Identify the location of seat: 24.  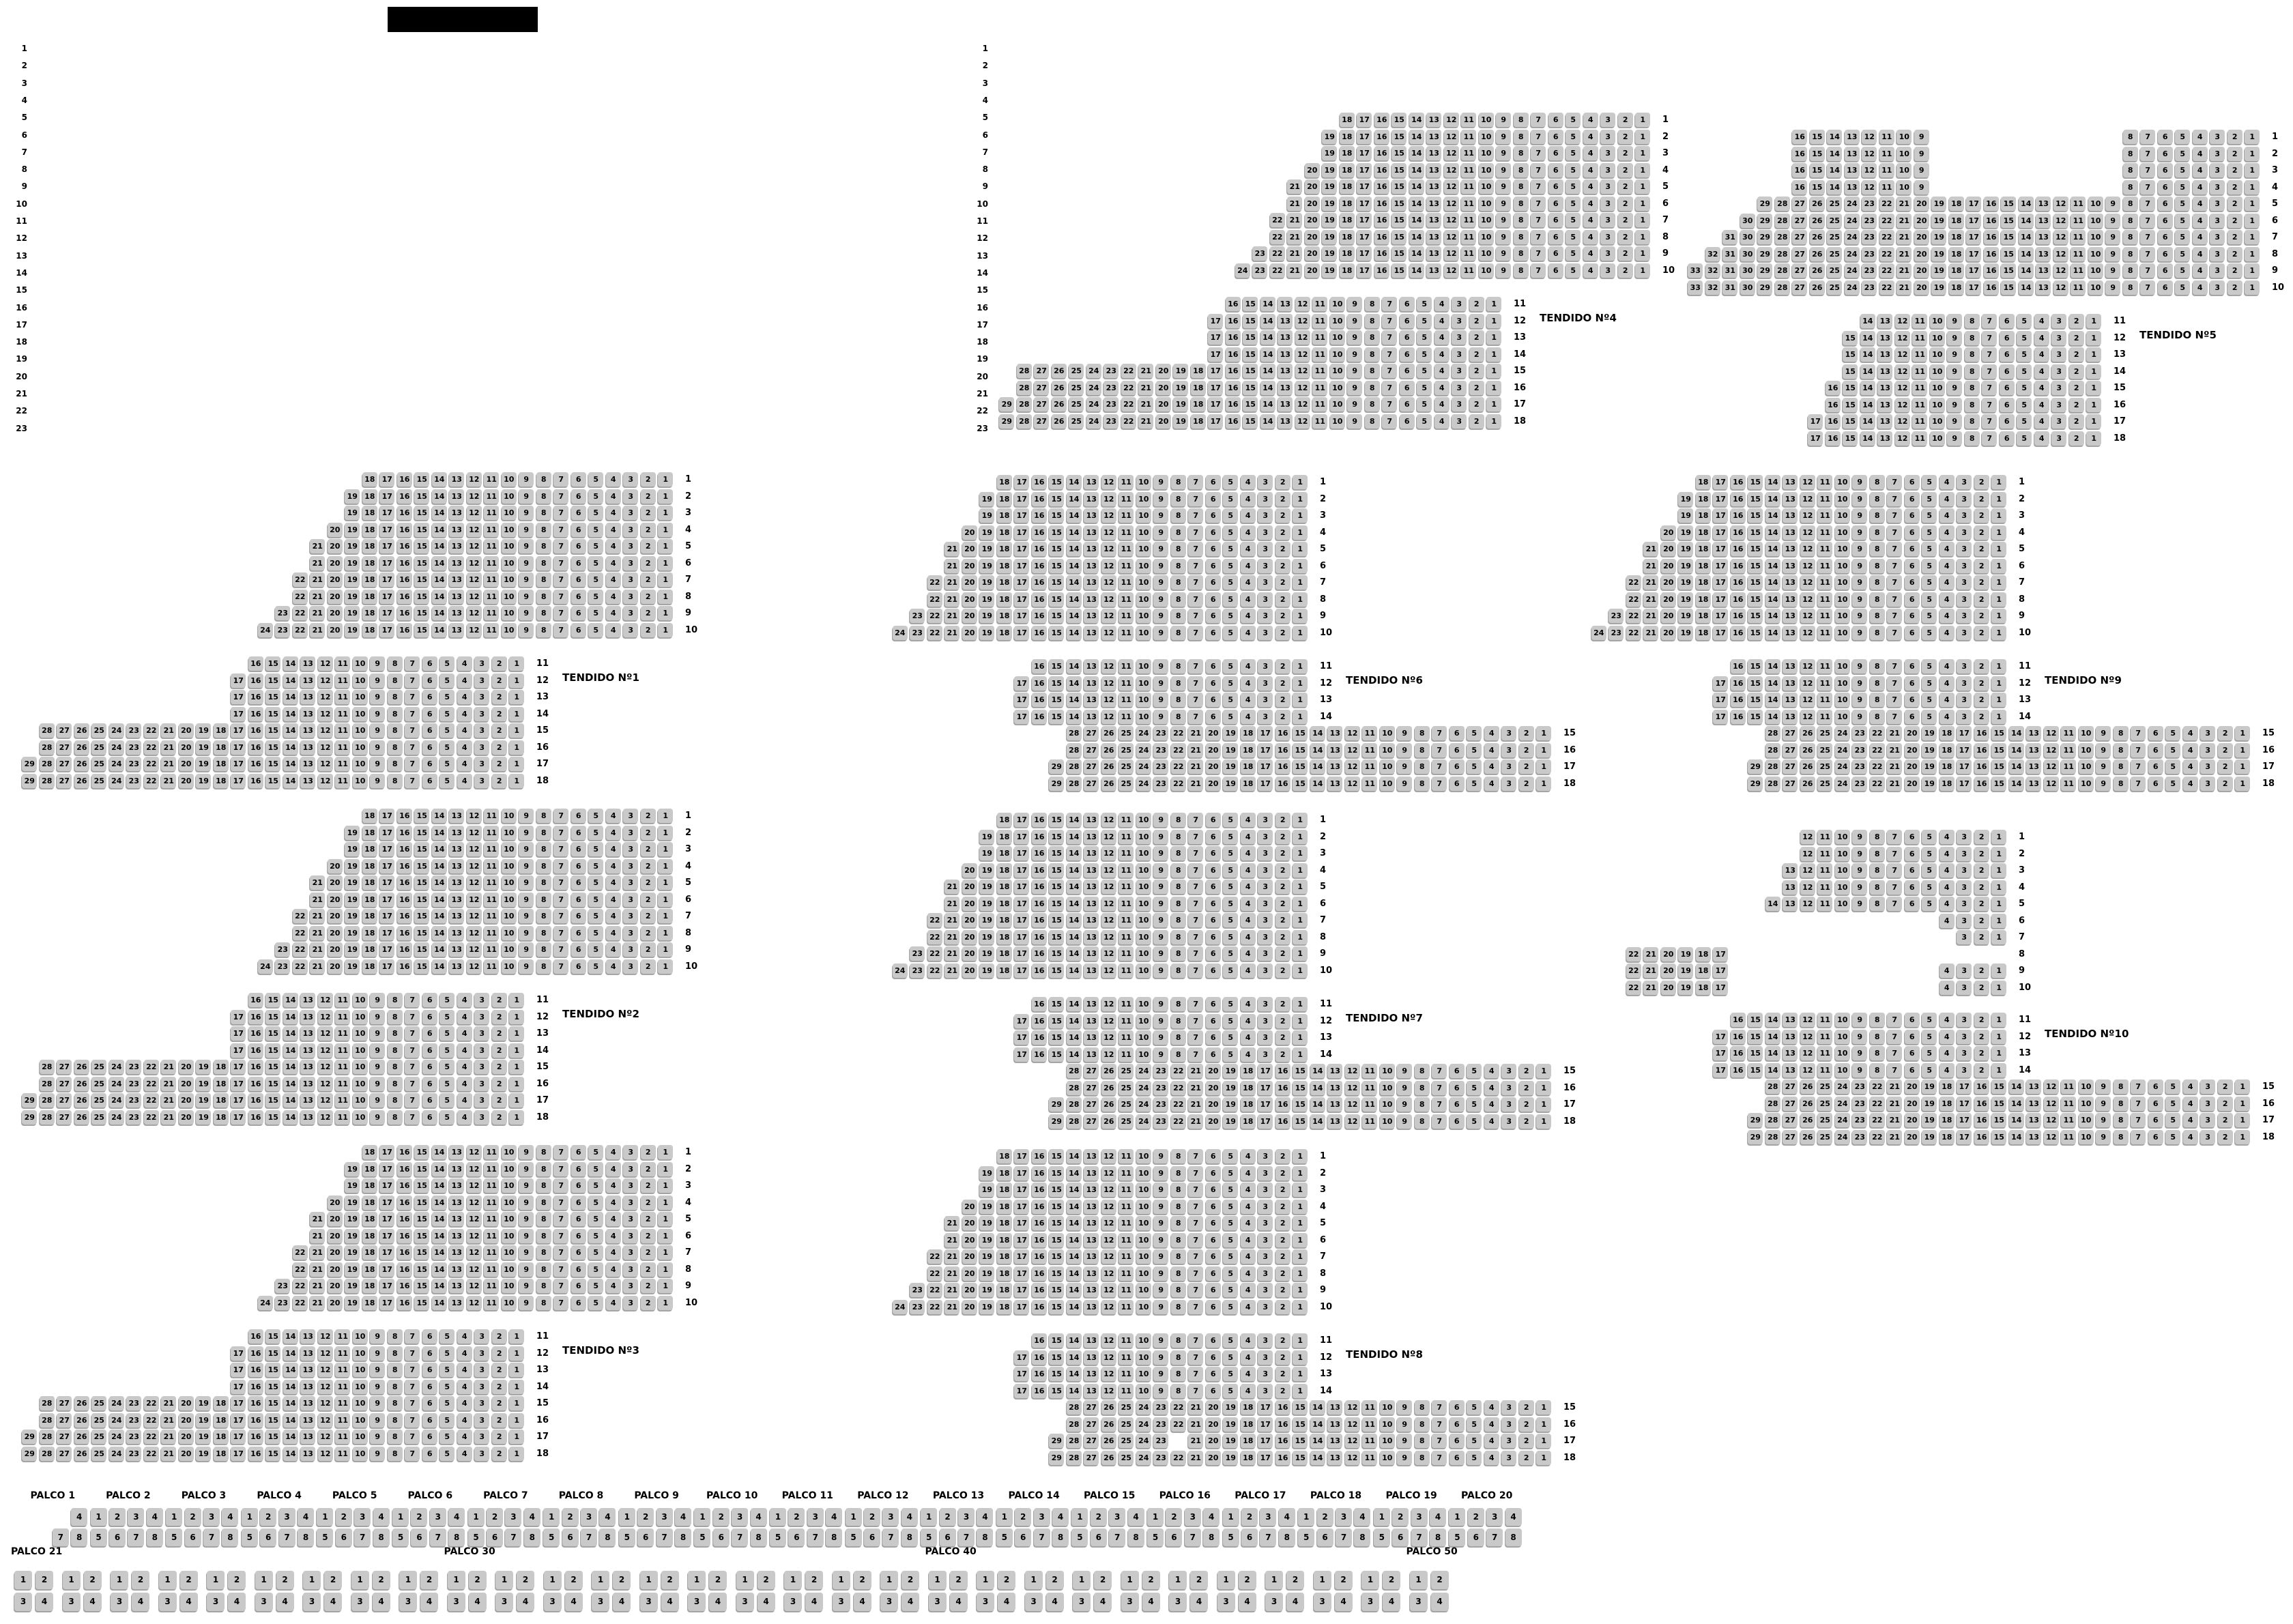
(1242, 270).